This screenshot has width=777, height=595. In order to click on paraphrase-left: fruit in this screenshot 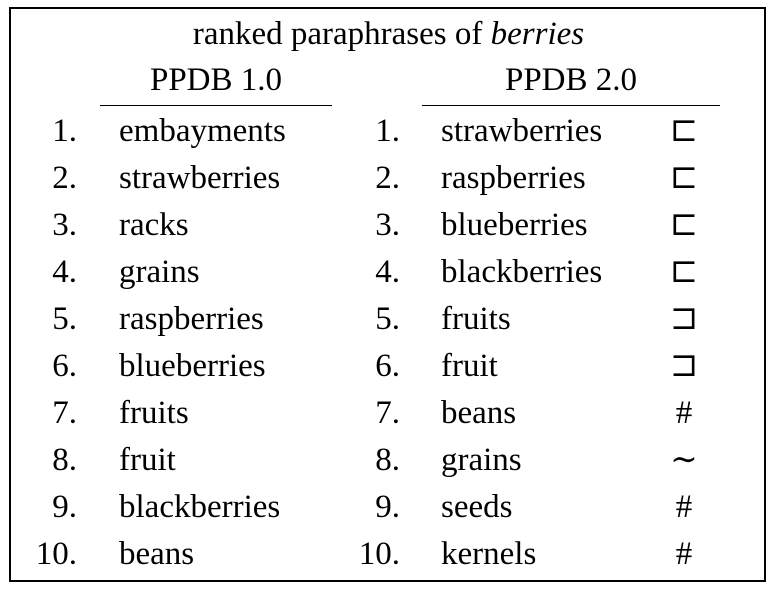, I will do `click(147, 460)`.